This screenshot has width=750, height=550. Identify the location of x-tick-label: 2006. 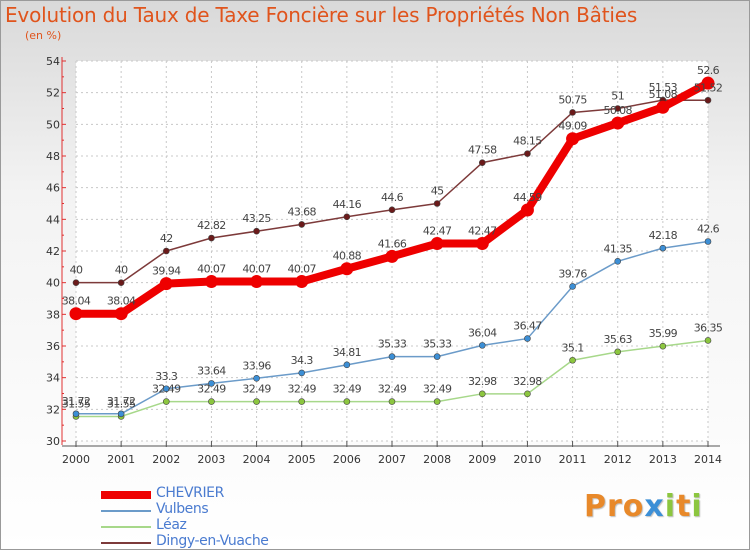
(347, 459).